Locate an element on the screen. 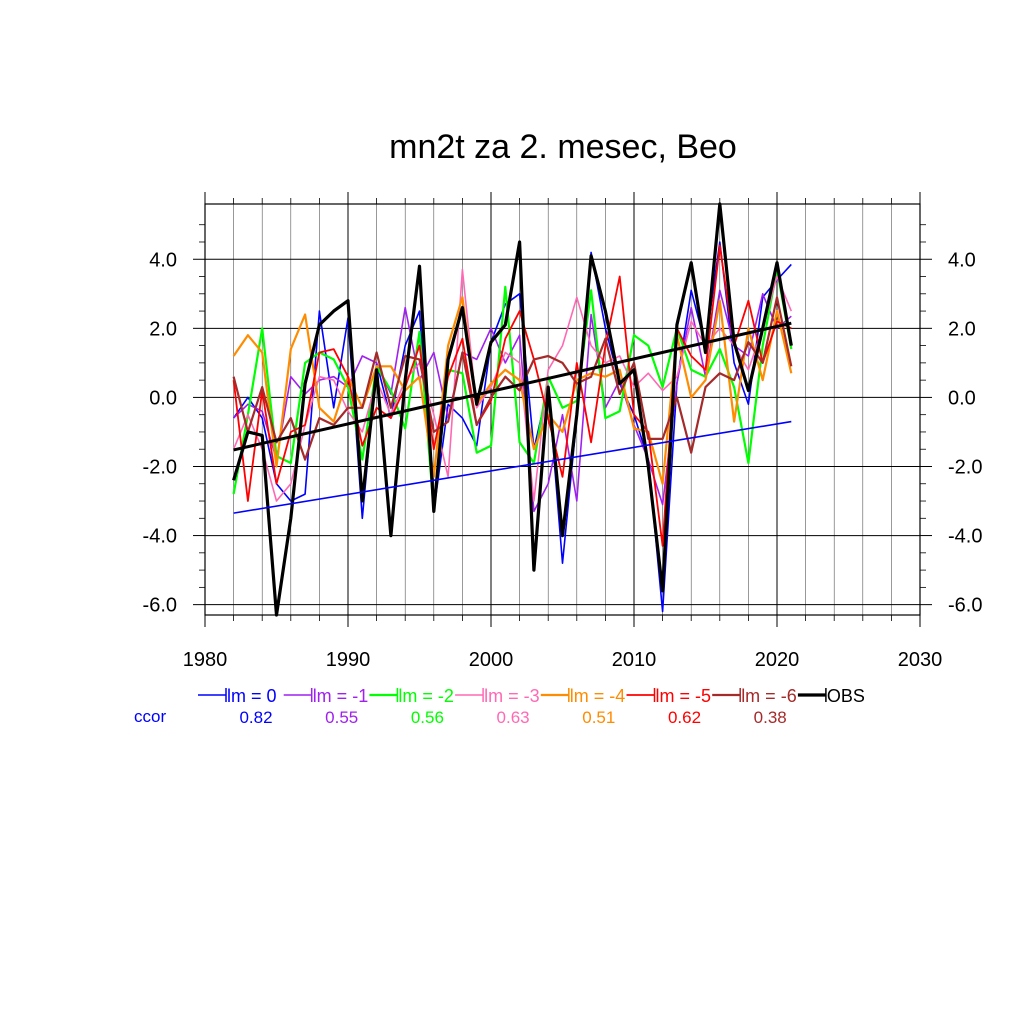  y-tick-label: -6.0 is located at coordinates (160, 606).